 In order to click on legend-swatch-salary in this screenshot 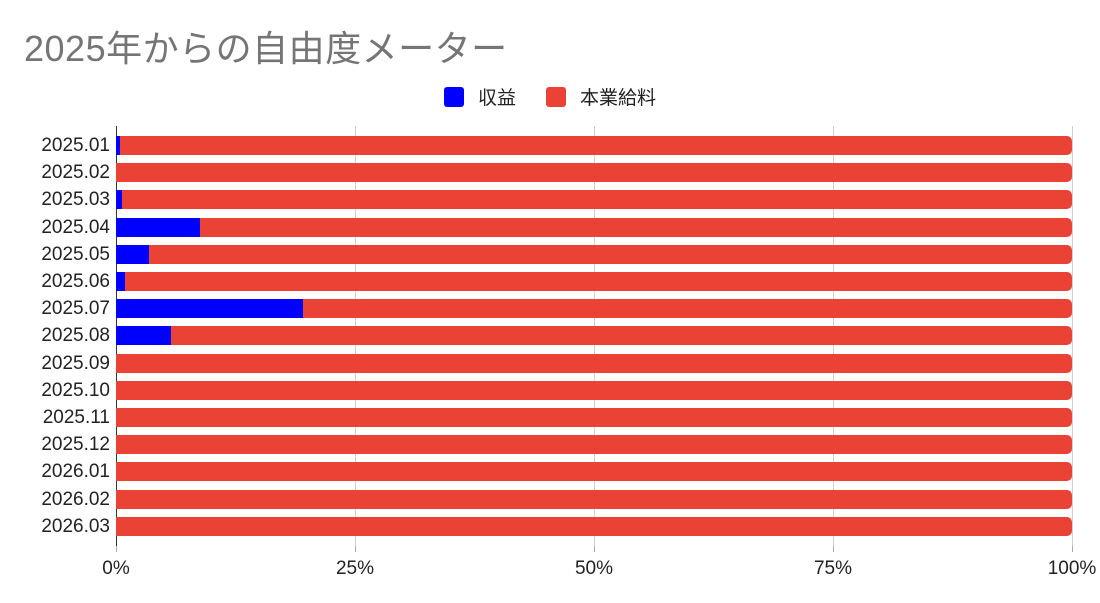, I will do `click(556, 96)`.